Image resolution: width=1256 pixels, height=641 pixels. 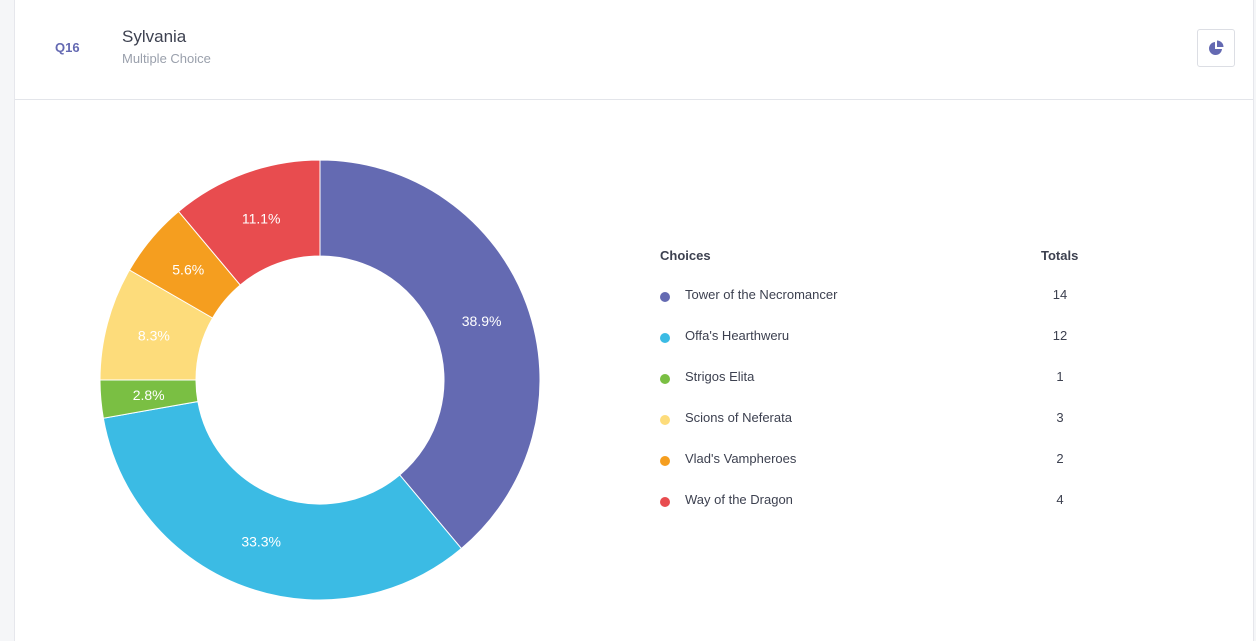 What do you see at coordinates (741, 458) in the screenshot?
I see `legend-choice-label: Vlad's Vampheroes` at bounding box center [741, 458].